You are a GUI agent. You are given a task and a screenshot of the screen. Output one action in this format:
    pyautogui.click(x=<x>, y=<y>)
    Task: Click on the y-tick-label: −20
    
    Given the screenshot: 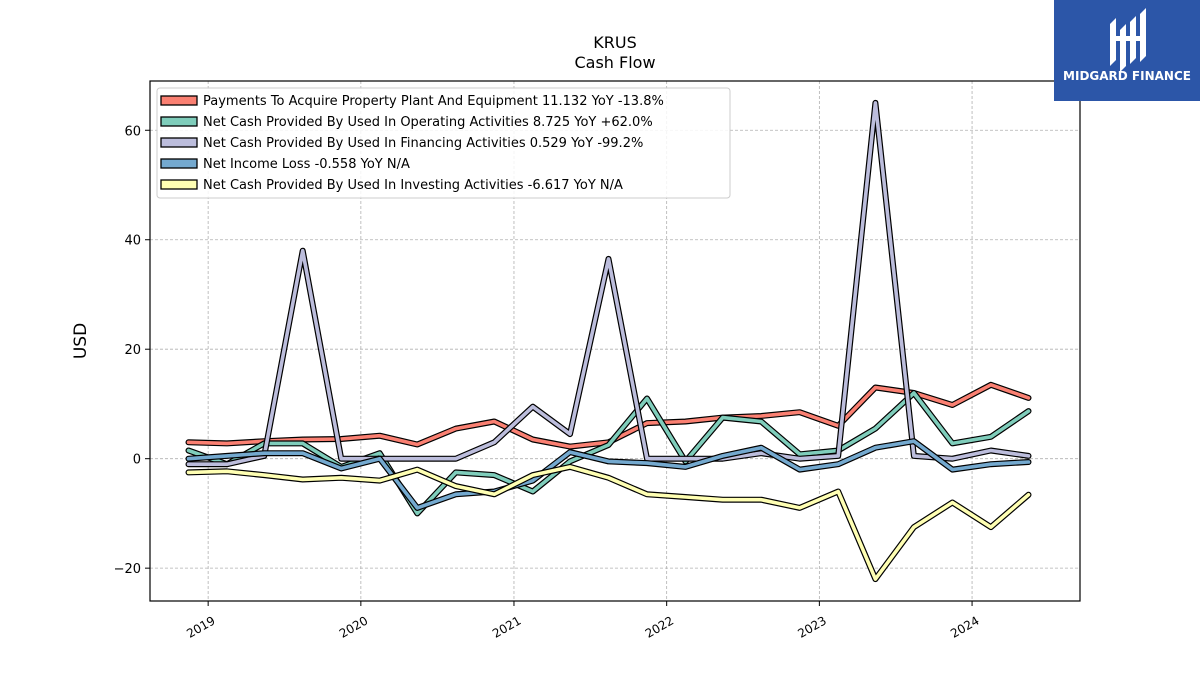 What is the action you would take?
    pyautogui.click(x=127, y=569)
    